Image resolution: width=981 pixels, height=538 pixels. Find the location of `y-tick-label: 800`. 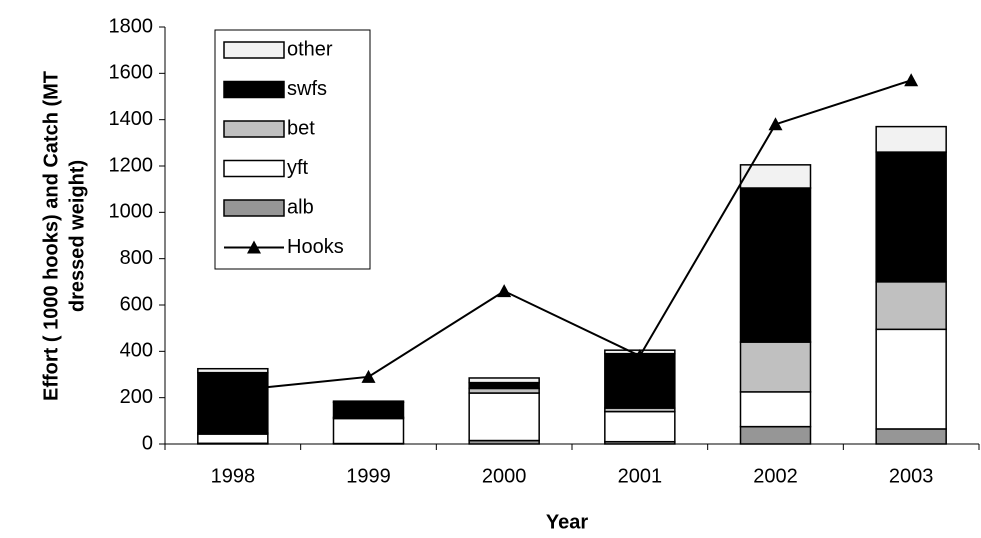

y-tick-label: 800 is located at coordinates (136, 258).